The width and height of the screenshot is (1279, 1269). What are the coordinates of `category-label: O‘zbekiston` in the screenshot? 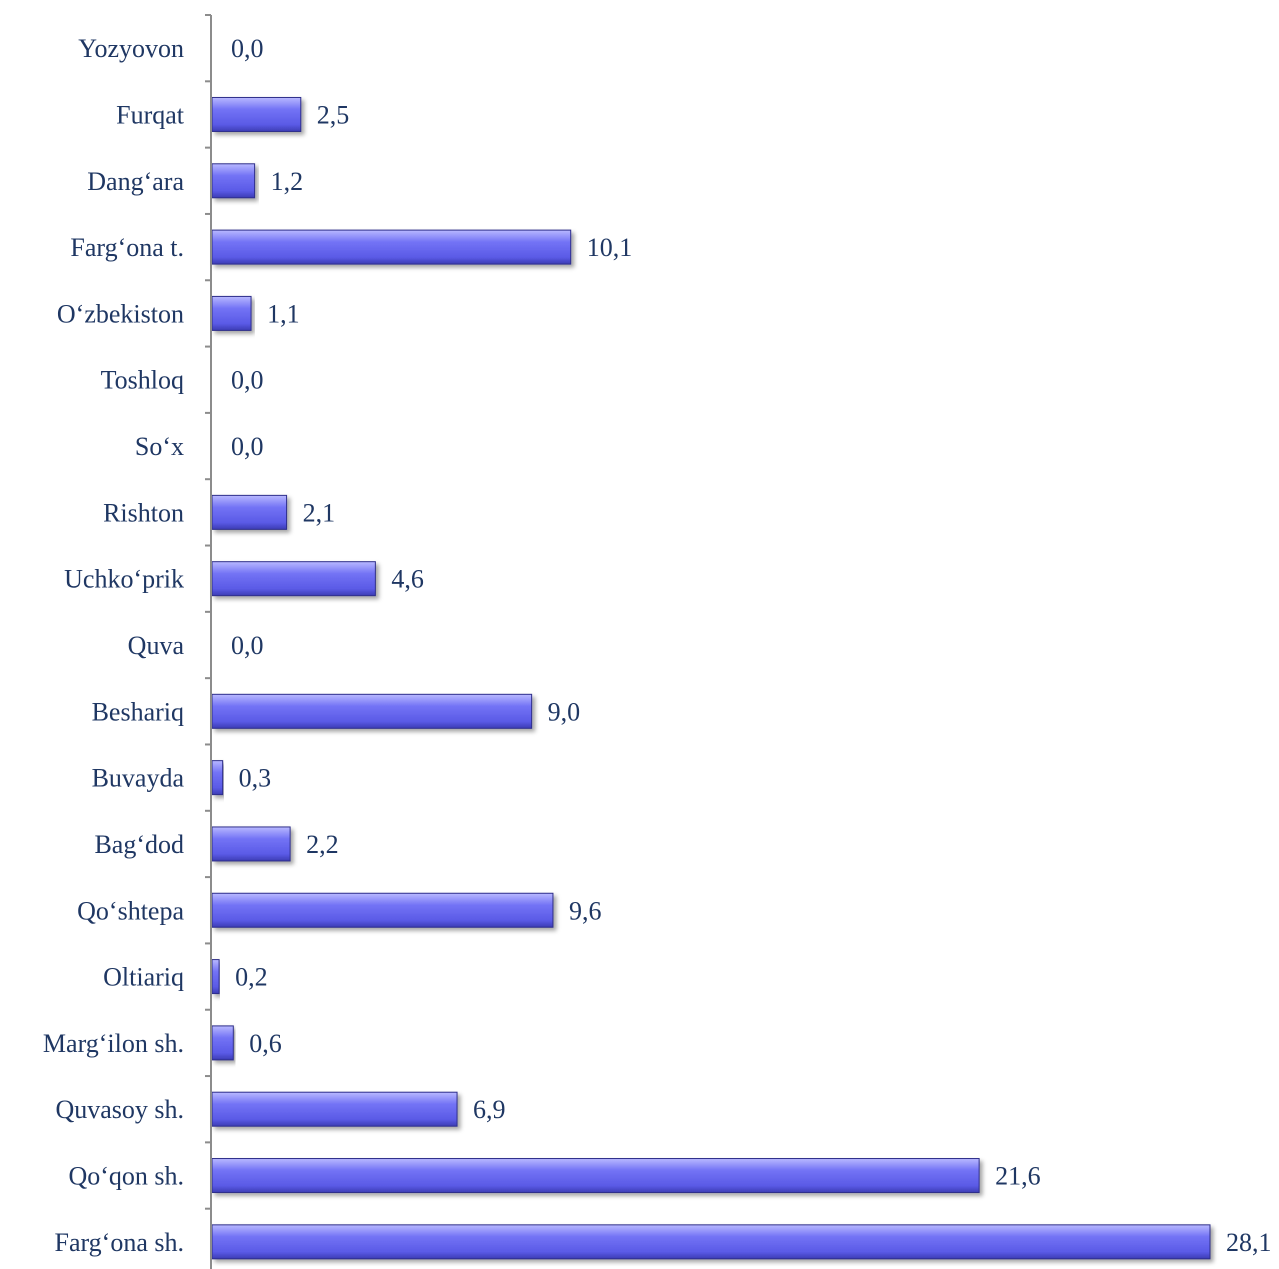 It's located at (120, 313).